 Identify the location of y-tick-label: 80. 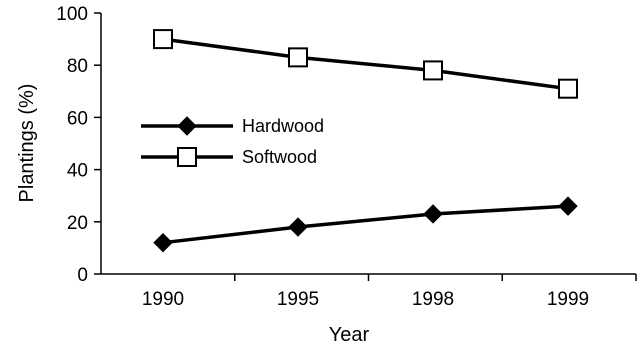
(77, 66).